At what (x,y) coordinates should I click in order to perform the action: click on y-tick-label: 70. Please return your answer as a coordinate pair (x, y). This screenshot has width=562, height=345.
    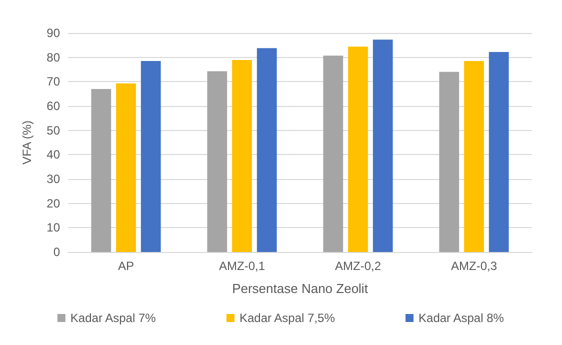
    Looking at the image, I should click on (53, 81).